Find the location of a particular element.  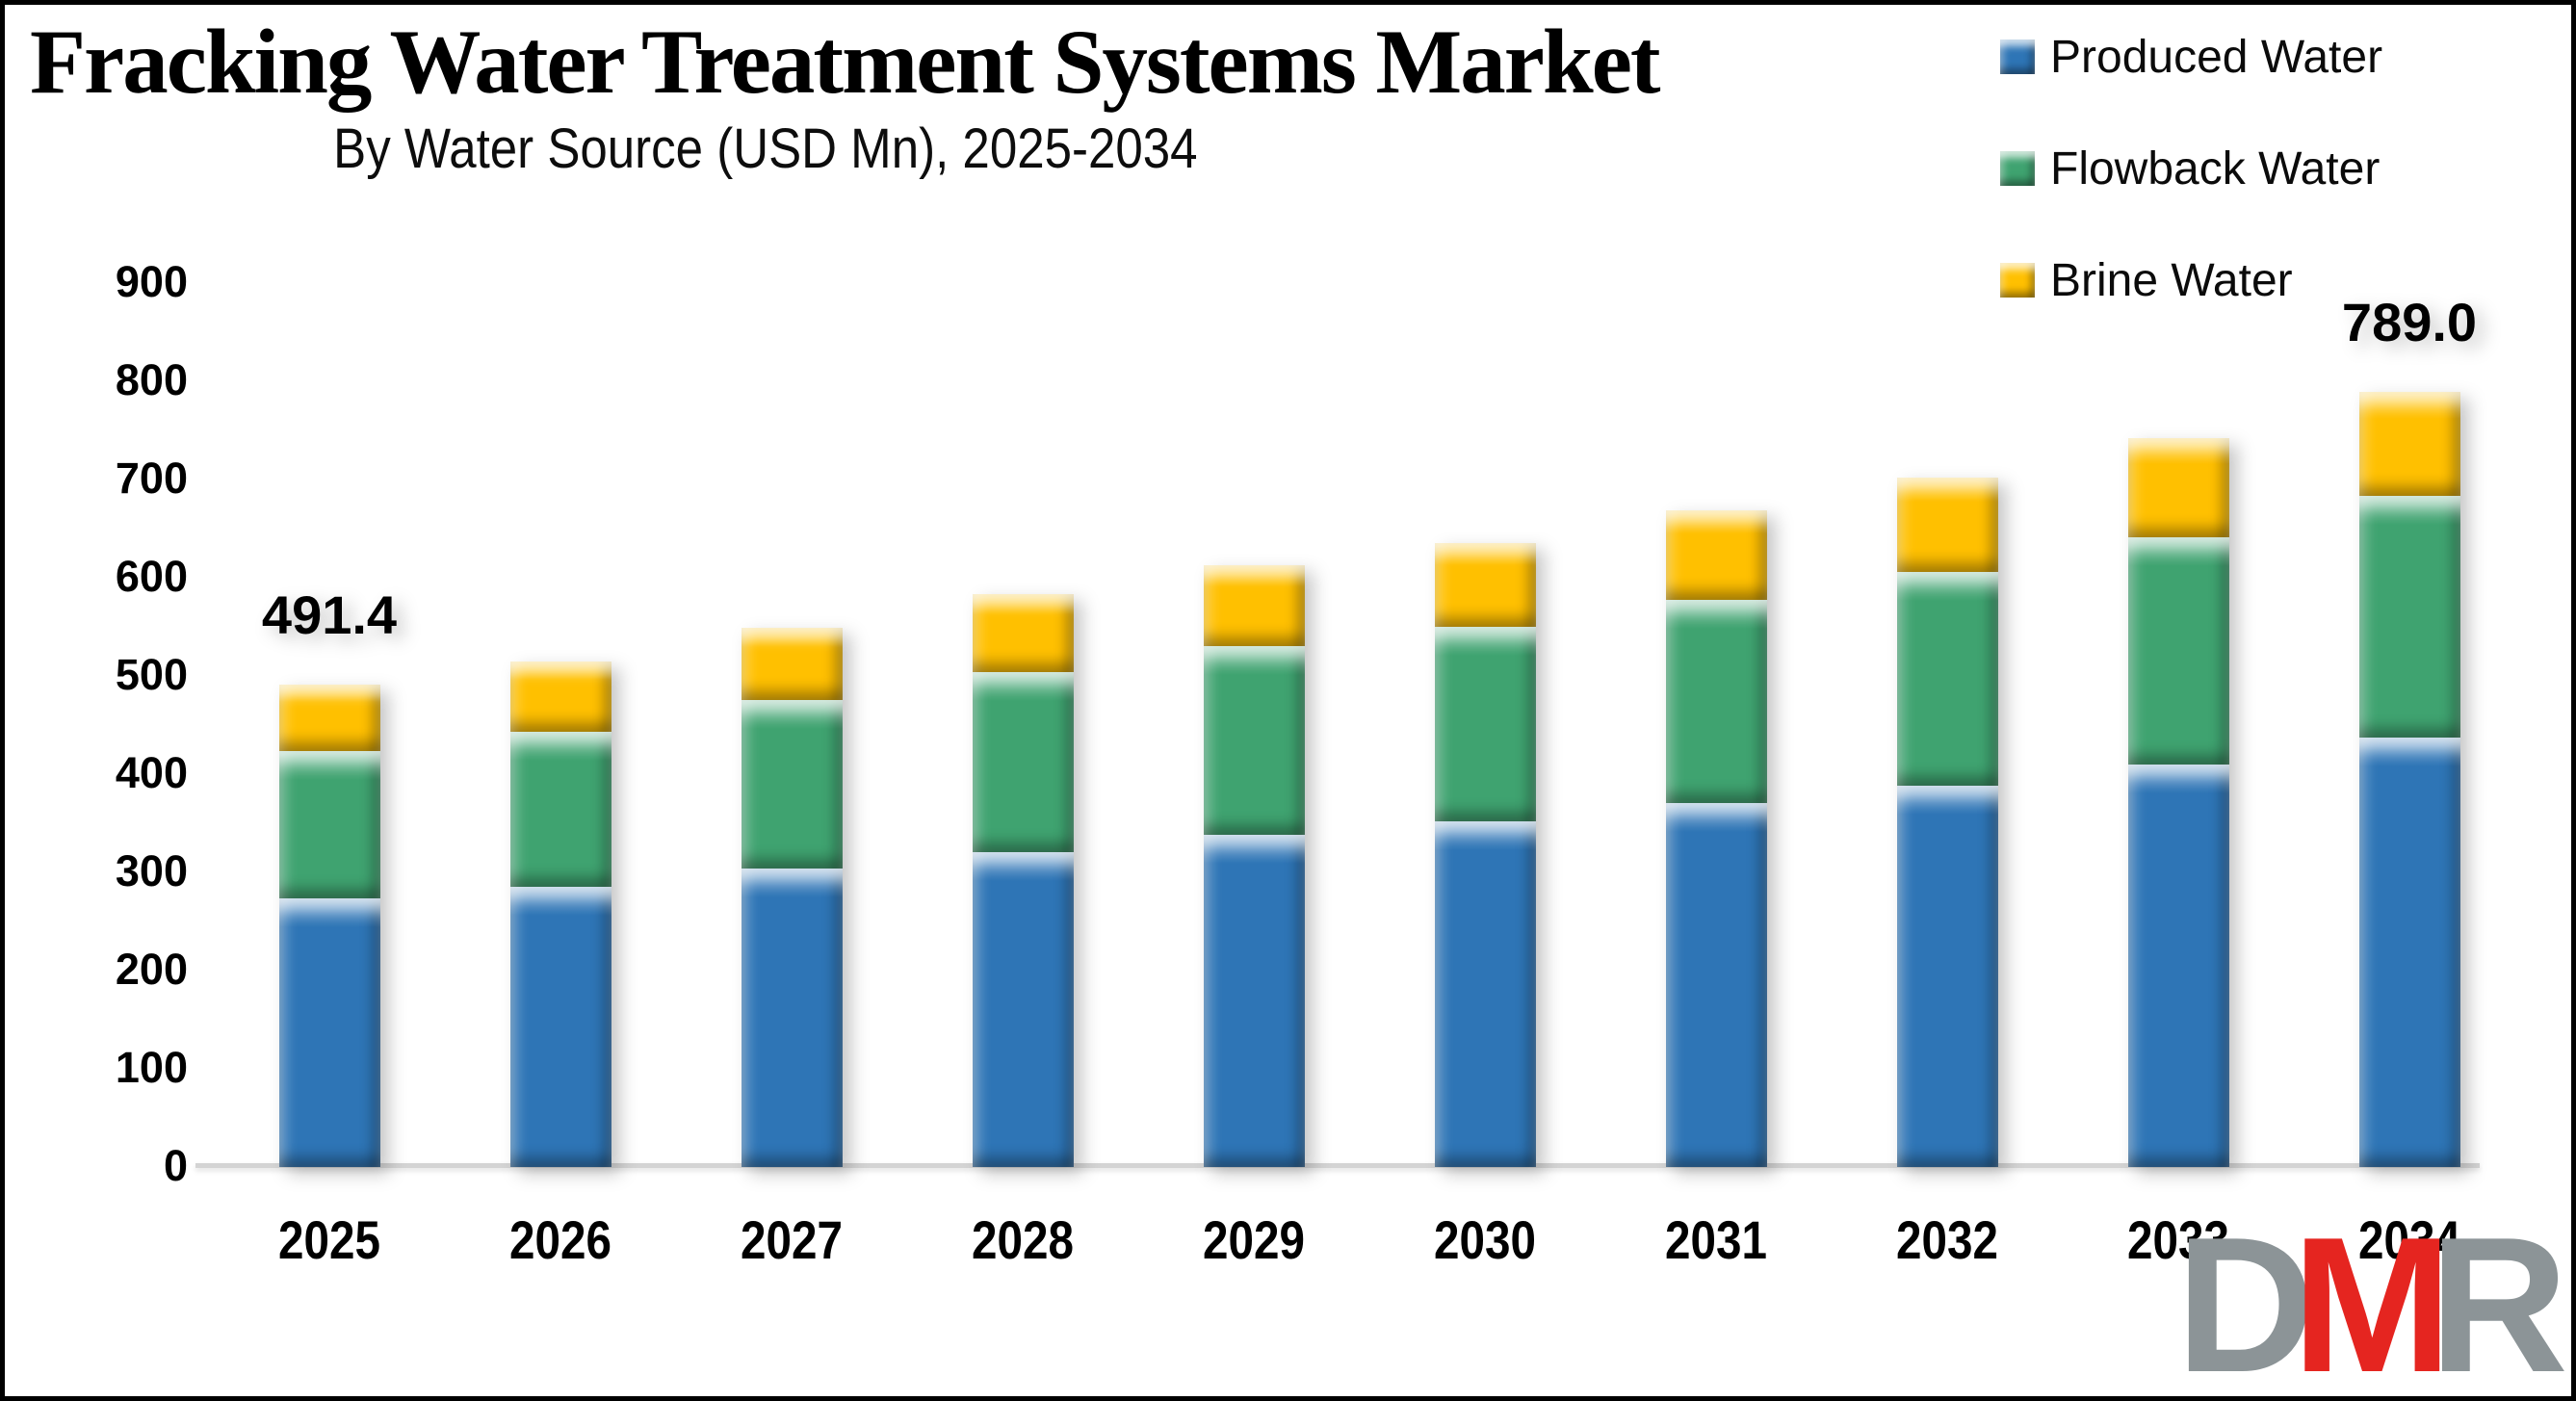

y-axis-tick-label: 900 is located at coordinates (151, 281).